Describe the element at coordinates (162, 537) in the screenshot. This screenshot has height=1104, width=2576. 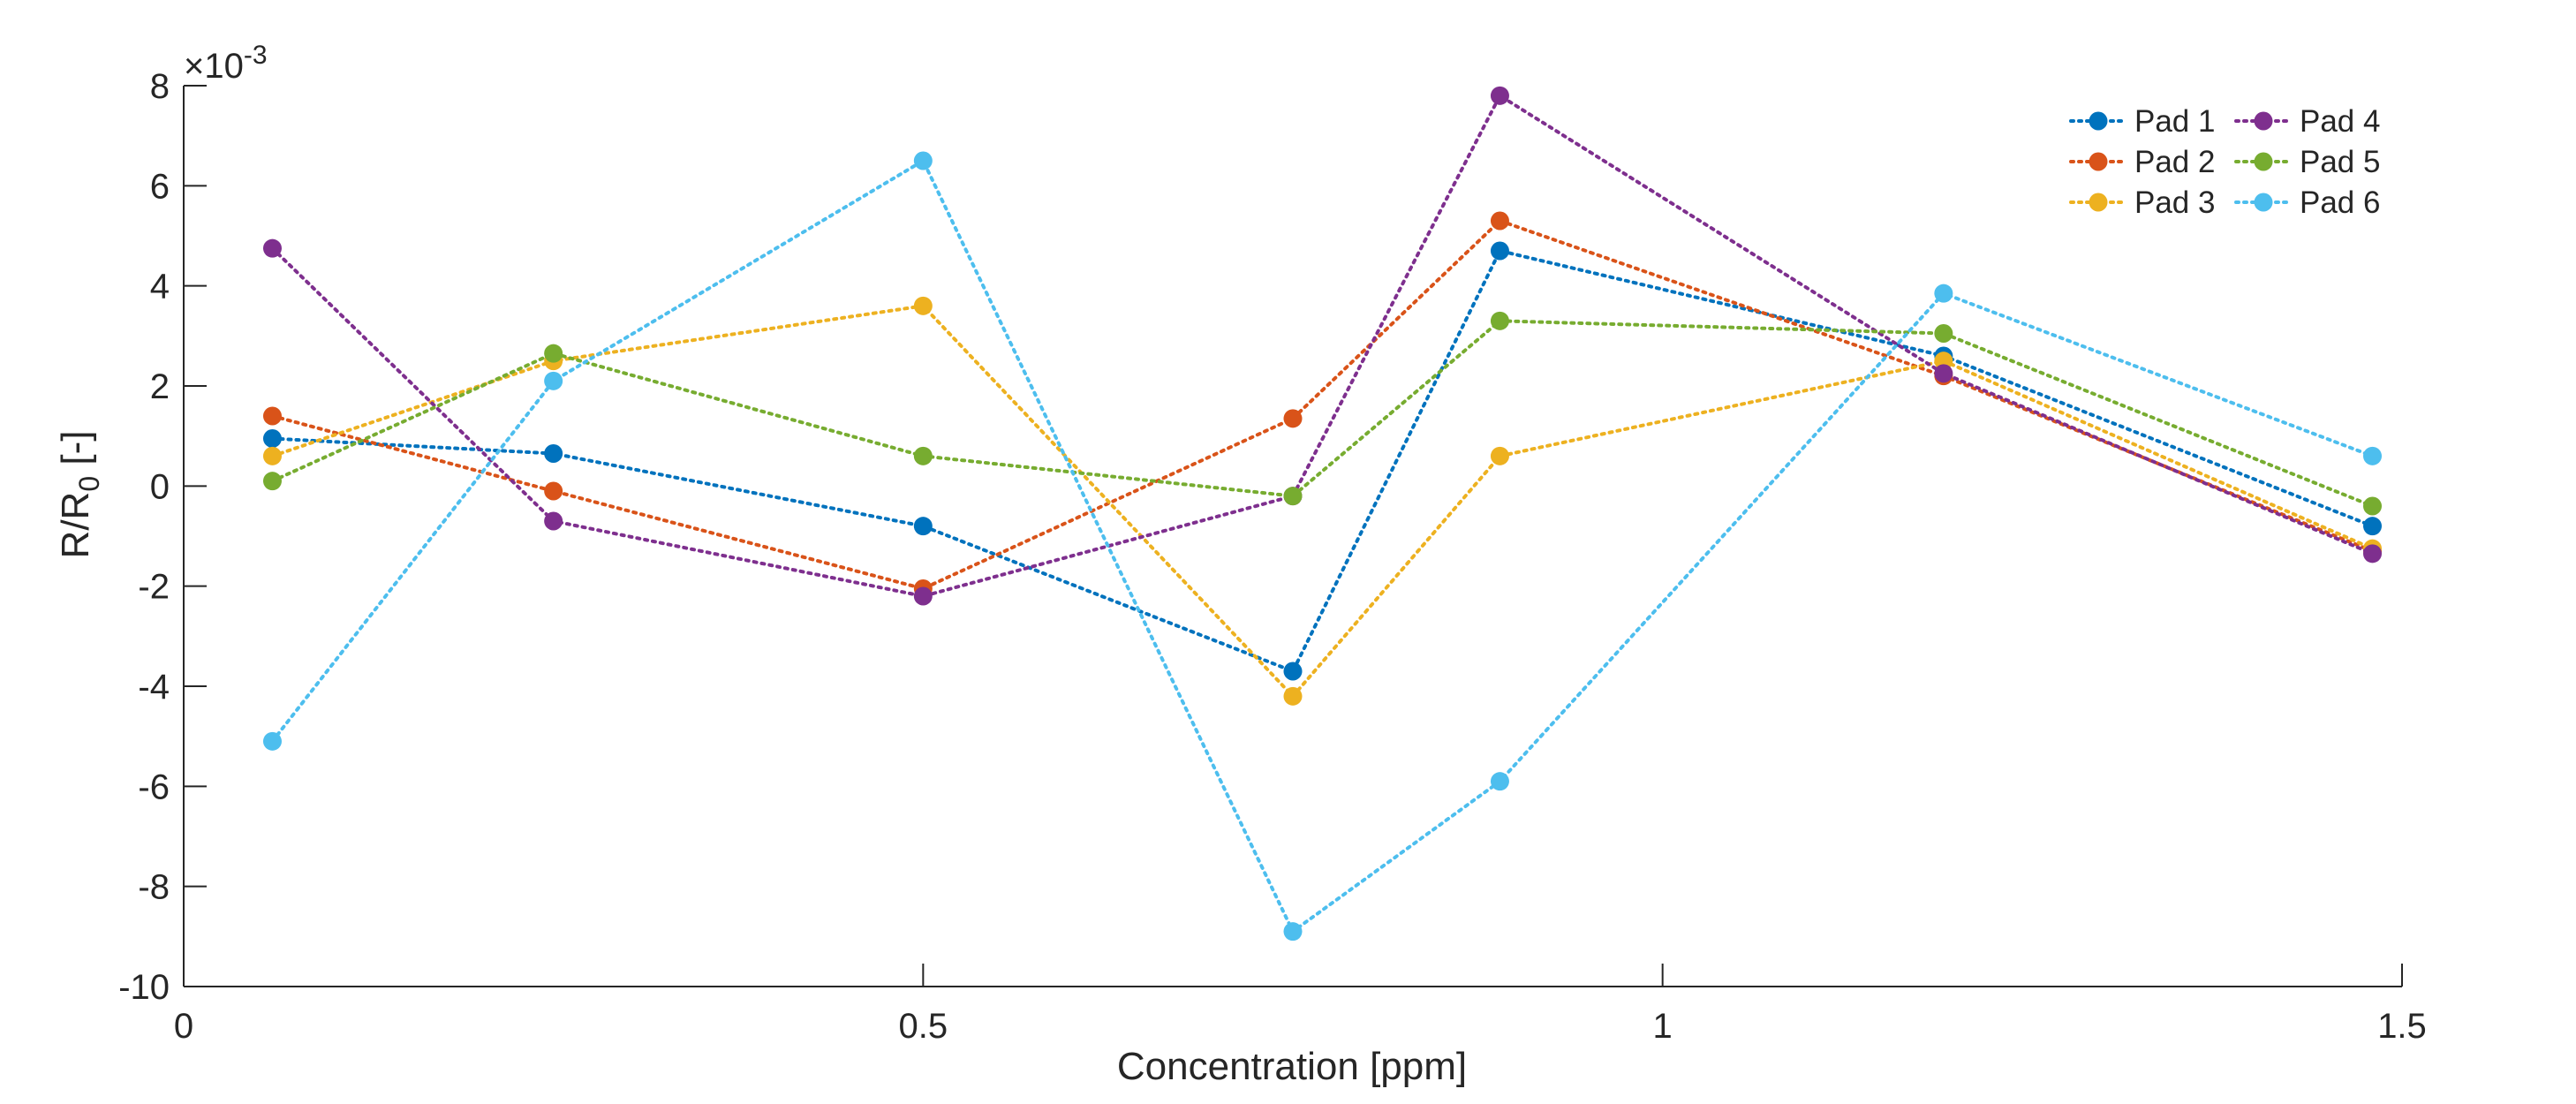
I see `y-axis-ticks: -10 -8 -6 -4 -2 0 2 4 6 8` at that location.